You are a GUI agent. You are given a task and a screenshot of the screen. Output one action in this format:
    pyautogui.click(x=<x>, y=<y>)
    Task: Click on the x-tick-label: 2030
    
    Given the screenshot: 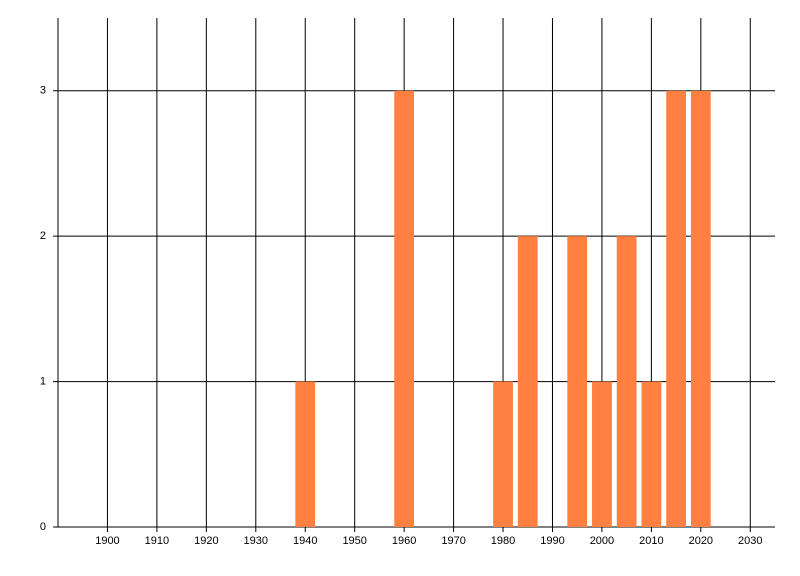 What is the action you would take?
    pyautogui.click(x=750, y=541)
    